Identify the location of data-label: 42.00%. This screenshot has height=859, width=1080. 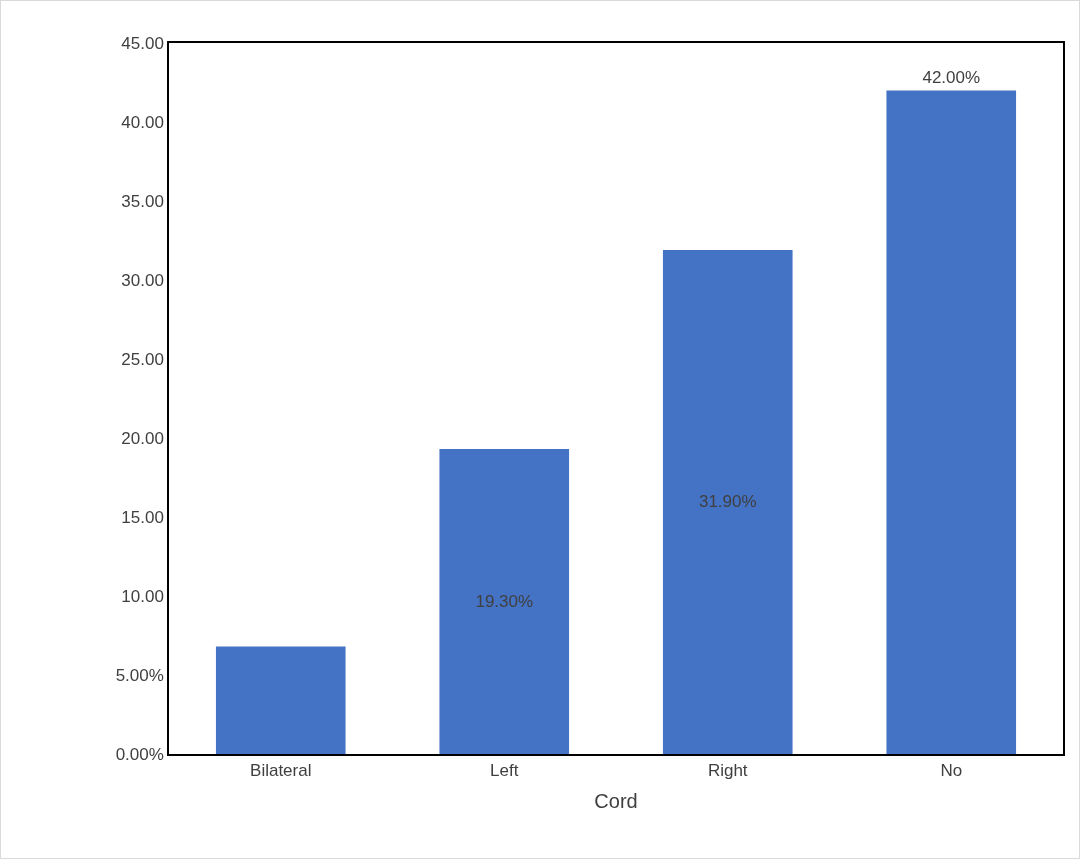
(951, 78).